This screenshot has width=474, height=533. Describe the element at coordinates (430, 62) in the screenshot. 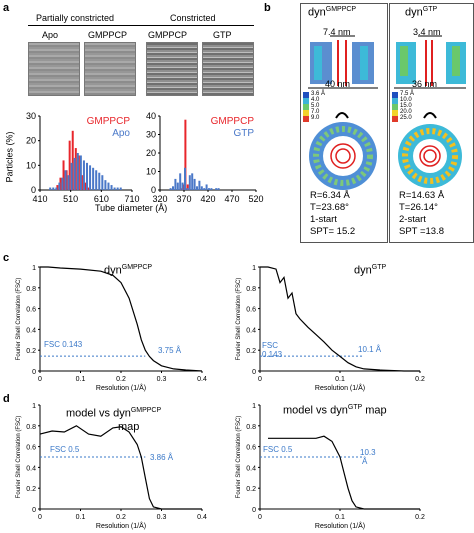

I see `side-view-gtp` at that location.